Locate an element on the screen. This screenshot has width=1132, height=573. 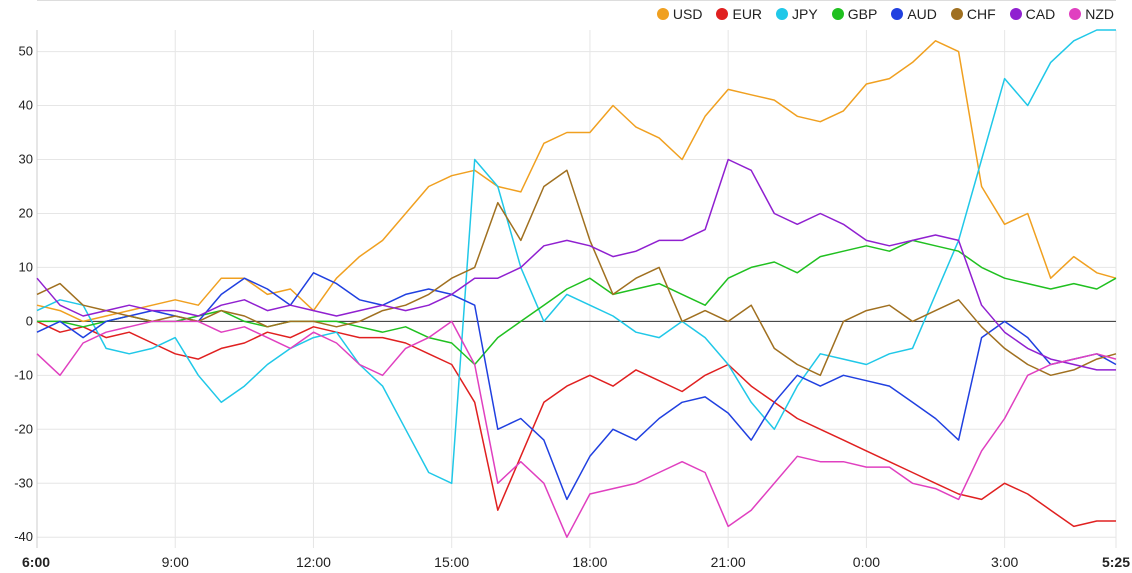
legend-label: CHF is located at coordinates (981, 14).